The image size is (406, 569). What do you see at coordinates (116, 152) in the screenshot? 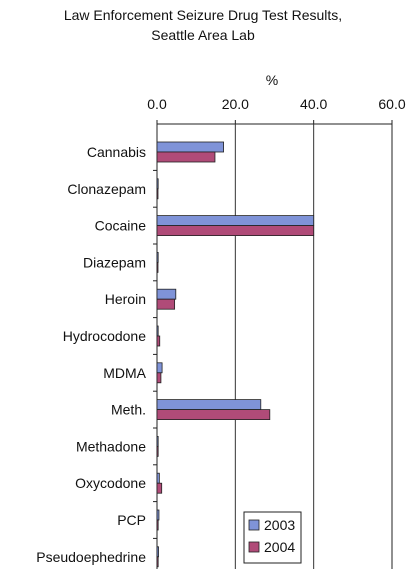
I see `category-label: Cannabis` at bounding box center [116, 152].